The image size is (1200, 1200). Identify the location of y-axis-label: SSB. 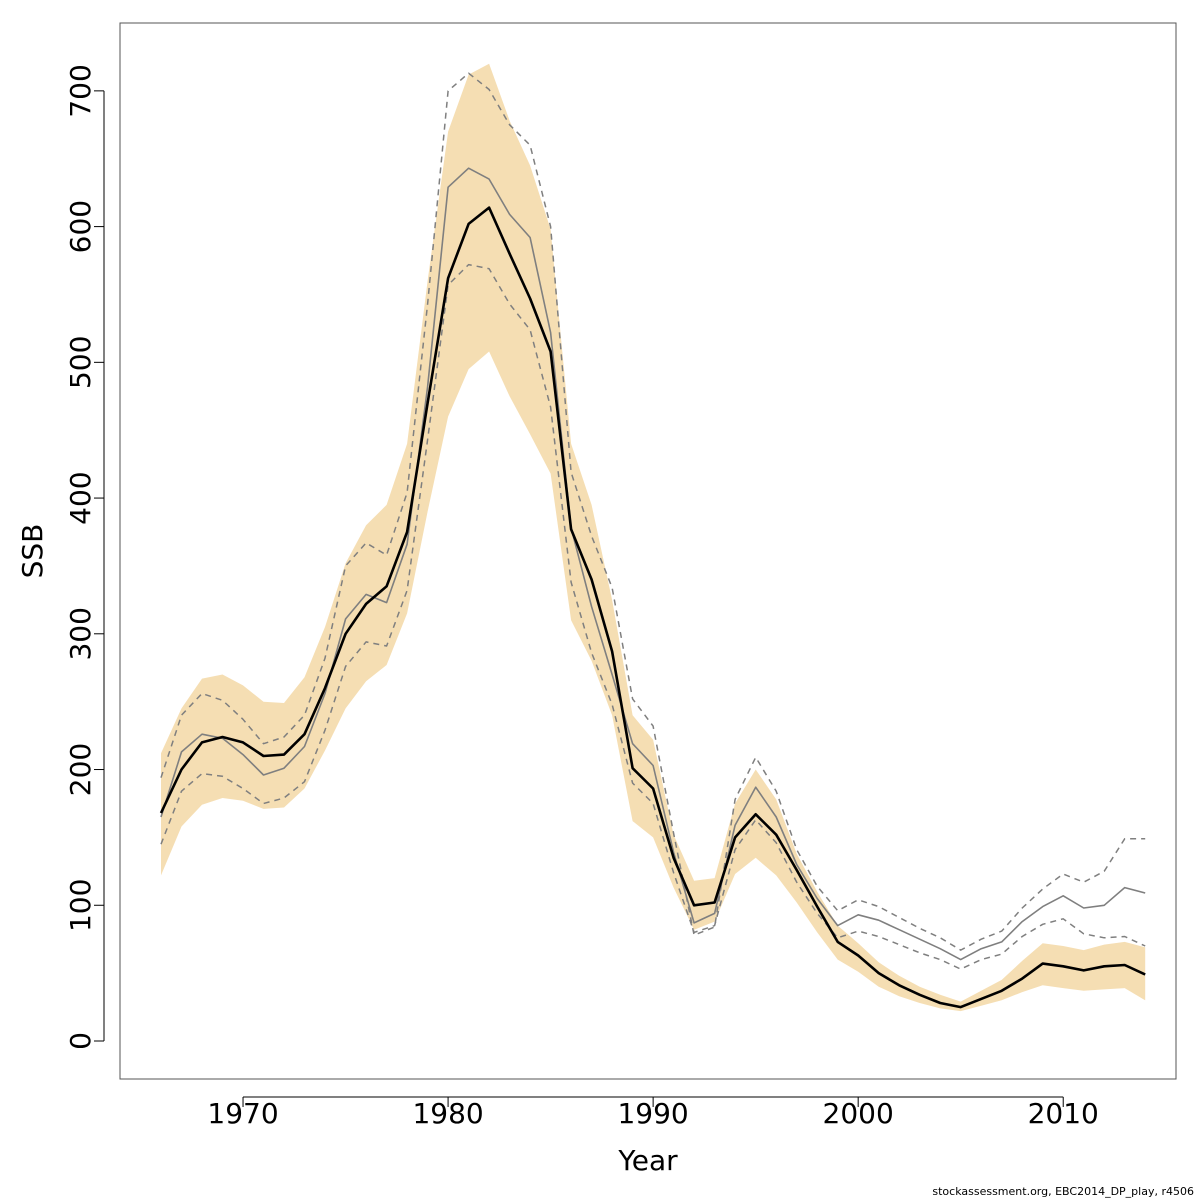
(32, 551).